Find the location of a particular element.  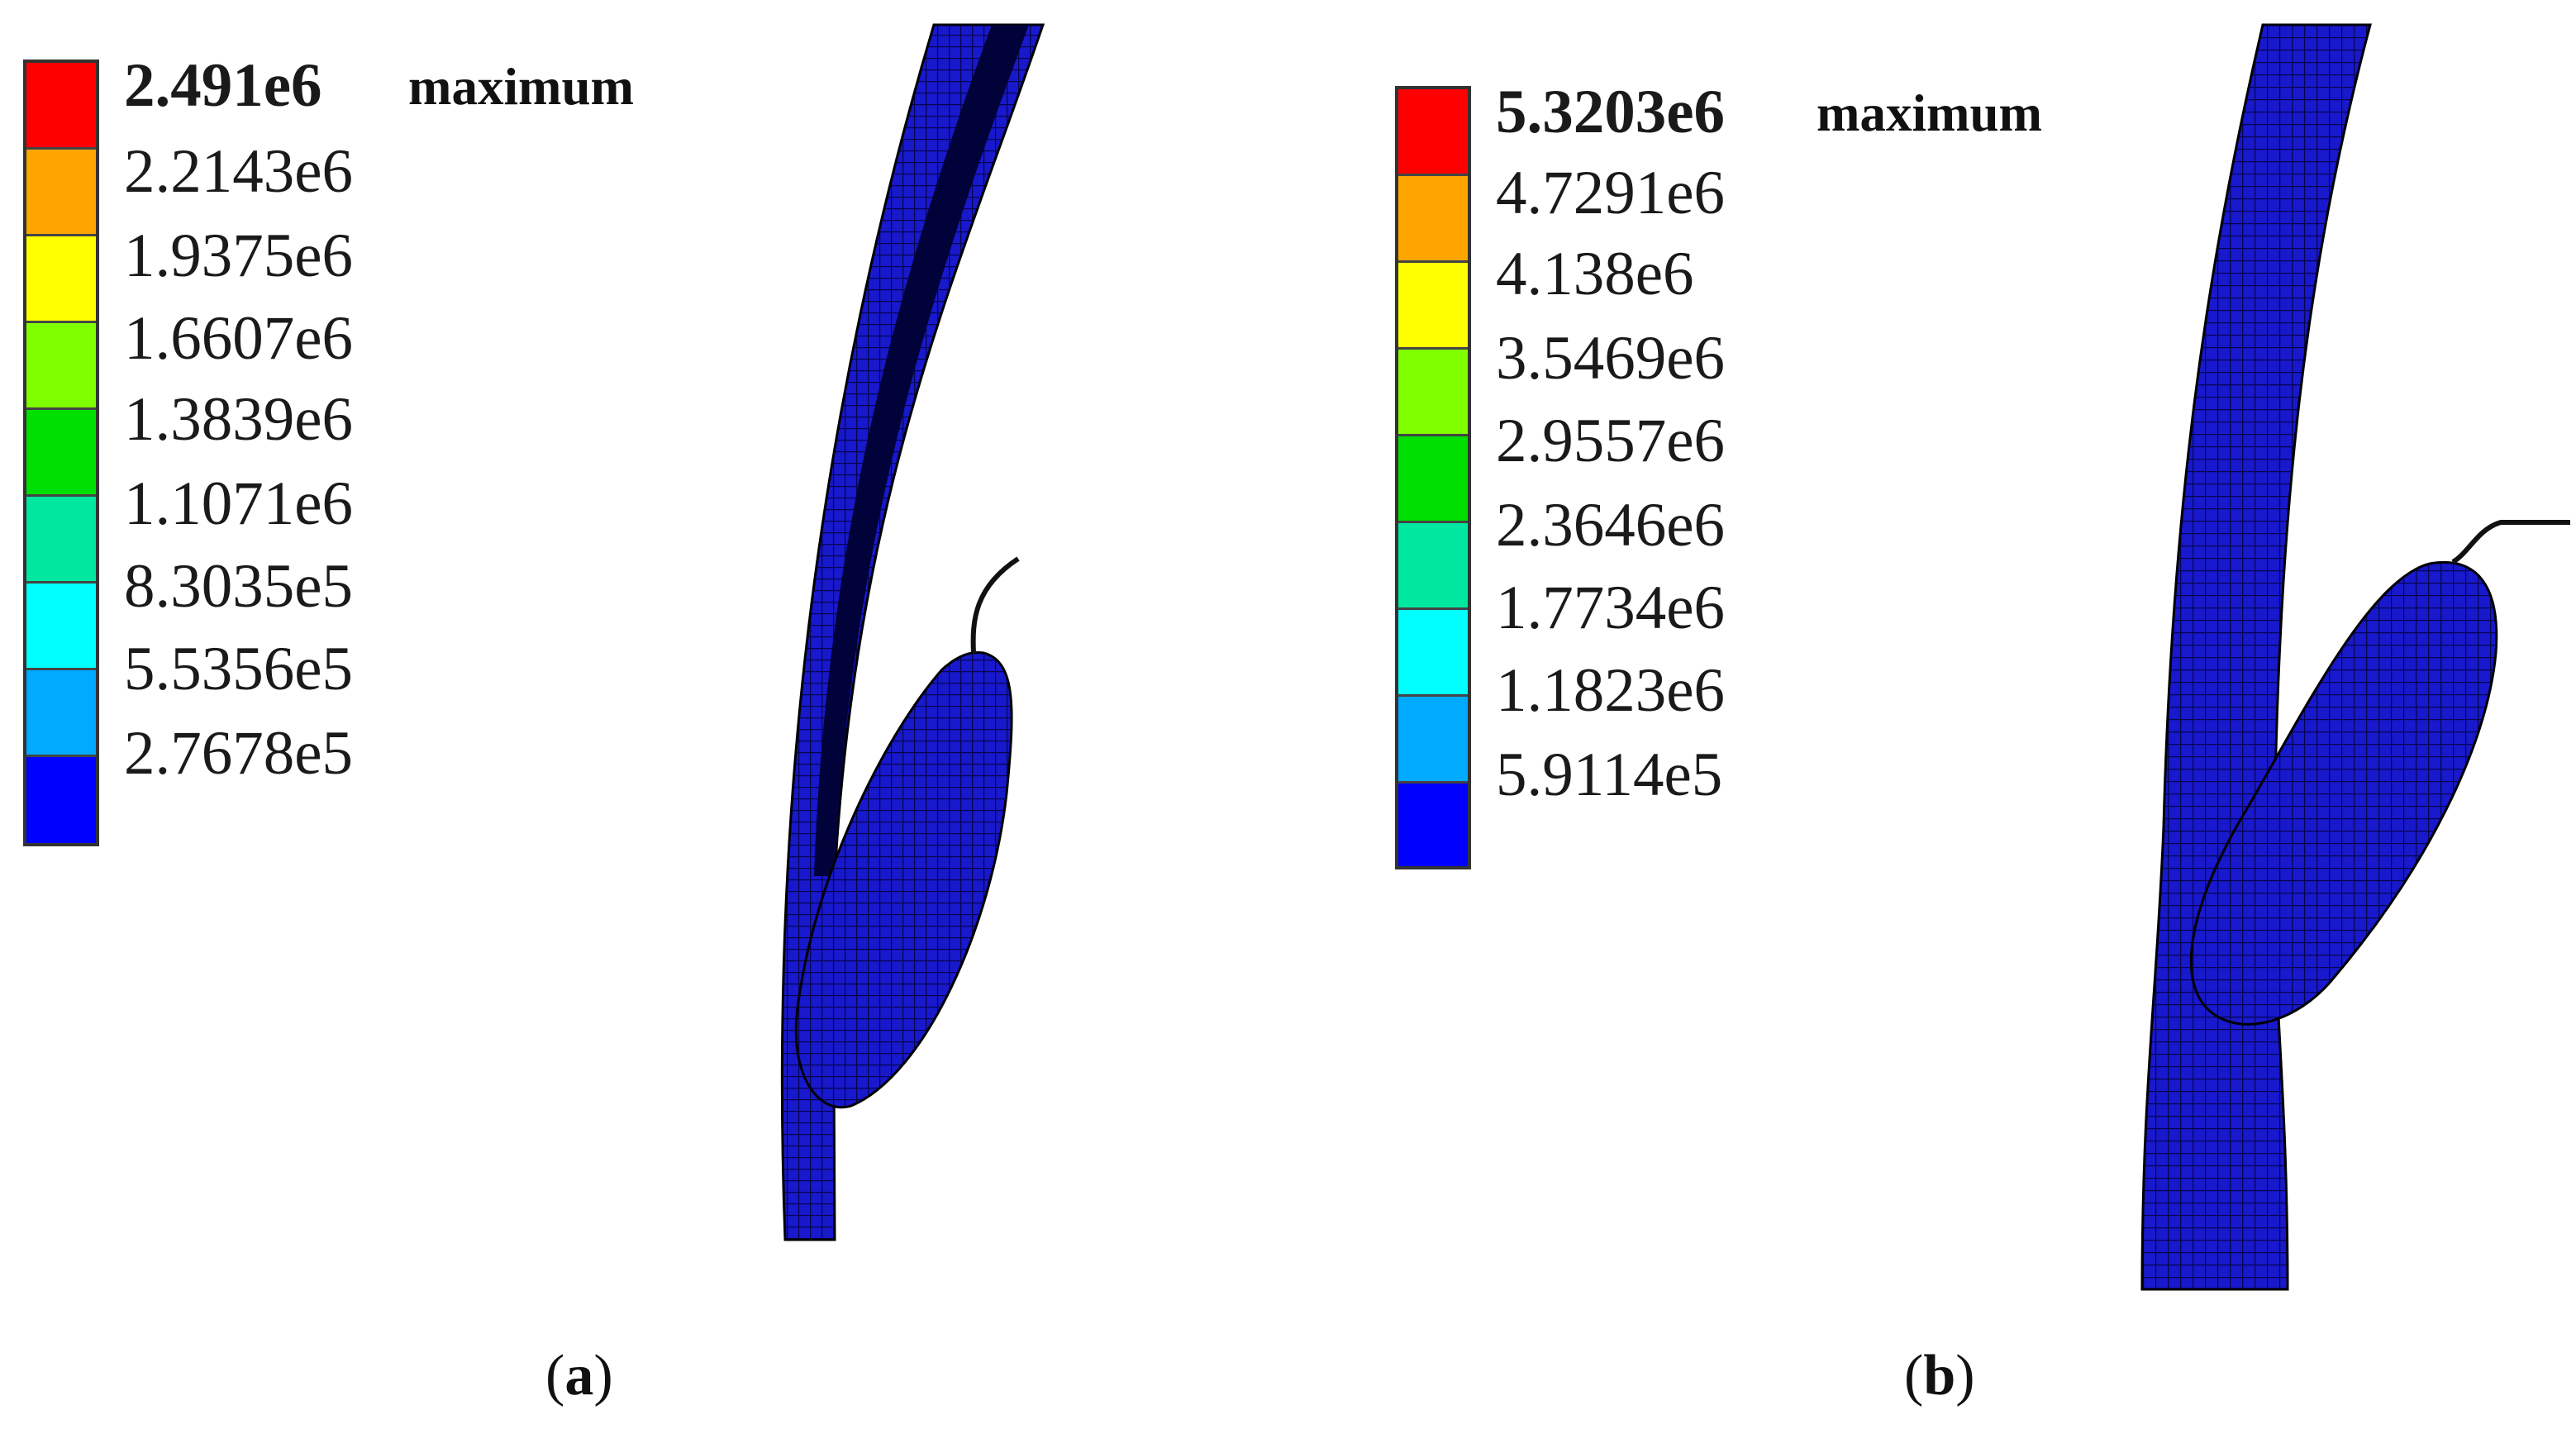

legend-value: 1.3839e6 is located at coordinates (239, 420).